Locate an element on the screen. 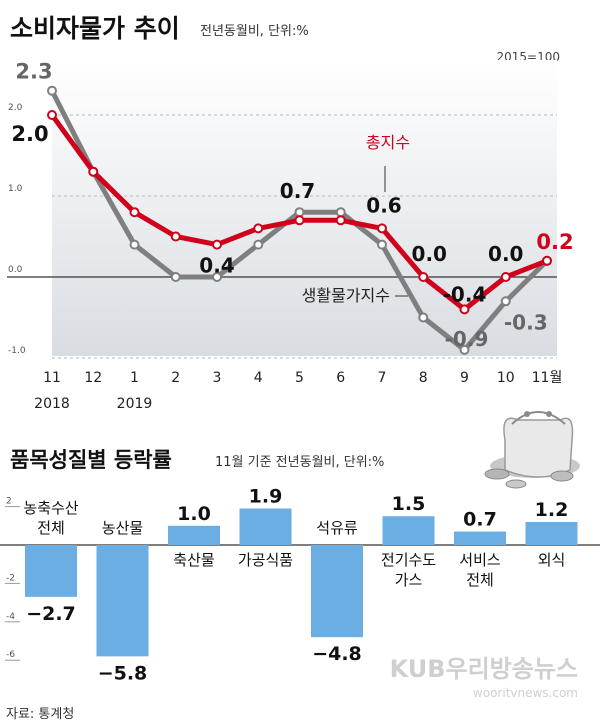 The width and height of the screenshot is (600, 725). category-label: 외식 is located at coordinates (552, 560).